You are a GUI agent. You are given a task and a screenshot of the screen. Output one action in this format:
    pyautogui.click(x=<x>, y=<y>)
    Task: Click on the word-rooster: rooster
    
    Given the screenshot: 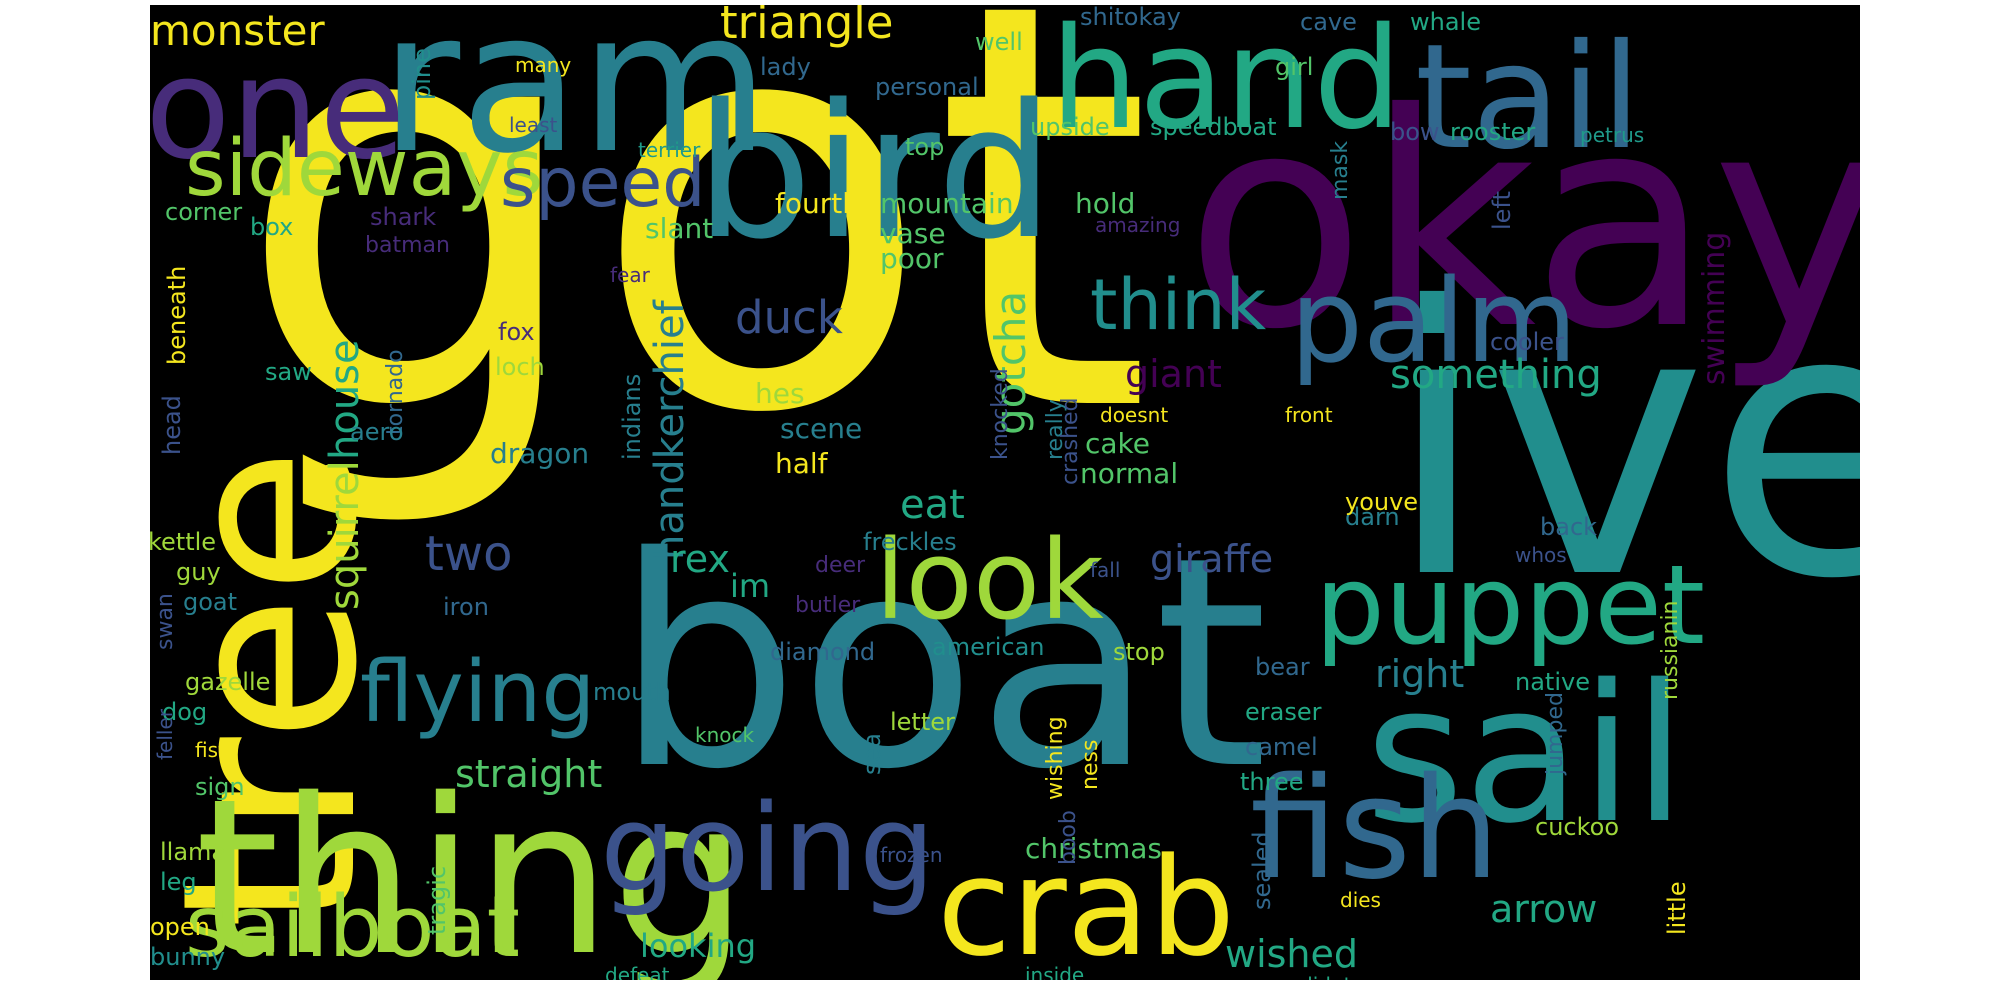 What is the action you would take?
    pyautogui.click(x=1493, y=132)
    